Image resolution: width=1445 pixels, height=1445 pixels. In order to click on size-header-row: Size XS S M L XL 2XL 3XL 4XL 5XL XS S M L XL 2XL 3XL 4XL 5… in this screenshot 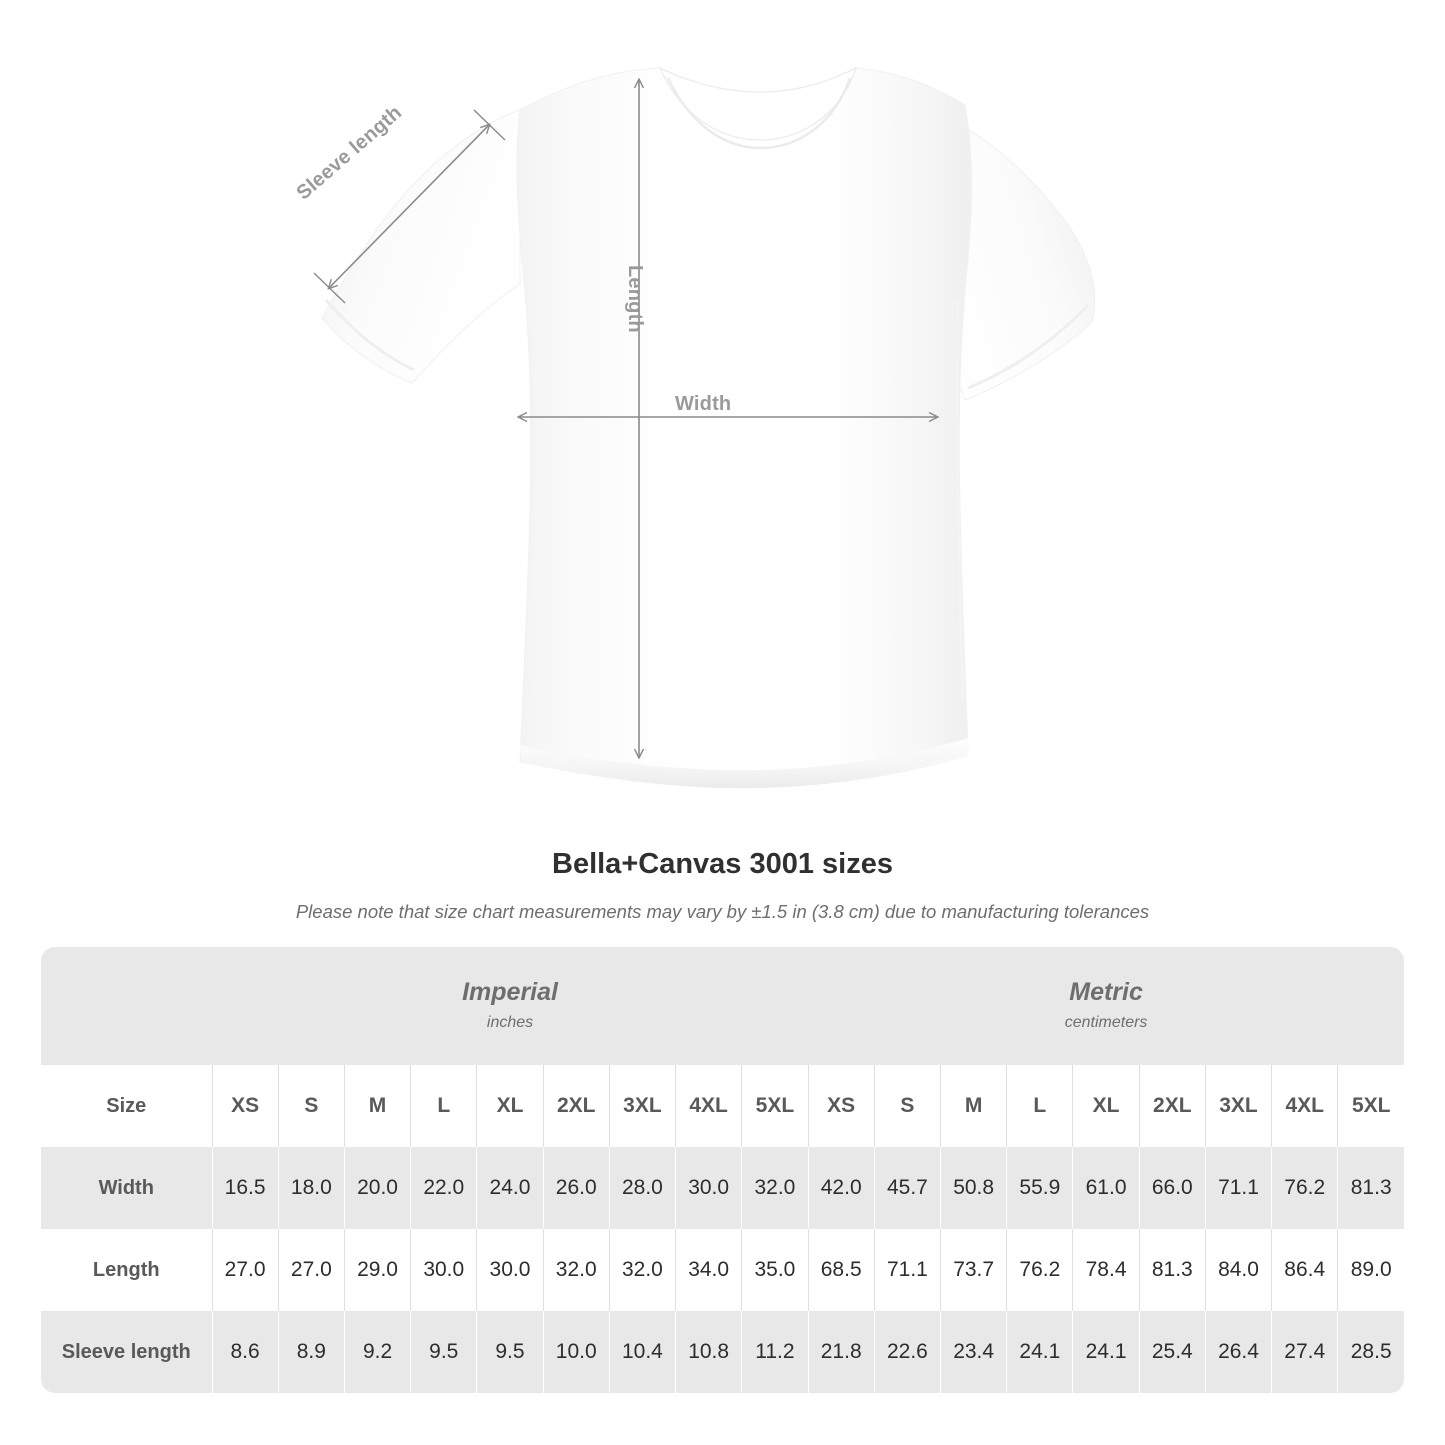, I will do `click(723, 1106)`.